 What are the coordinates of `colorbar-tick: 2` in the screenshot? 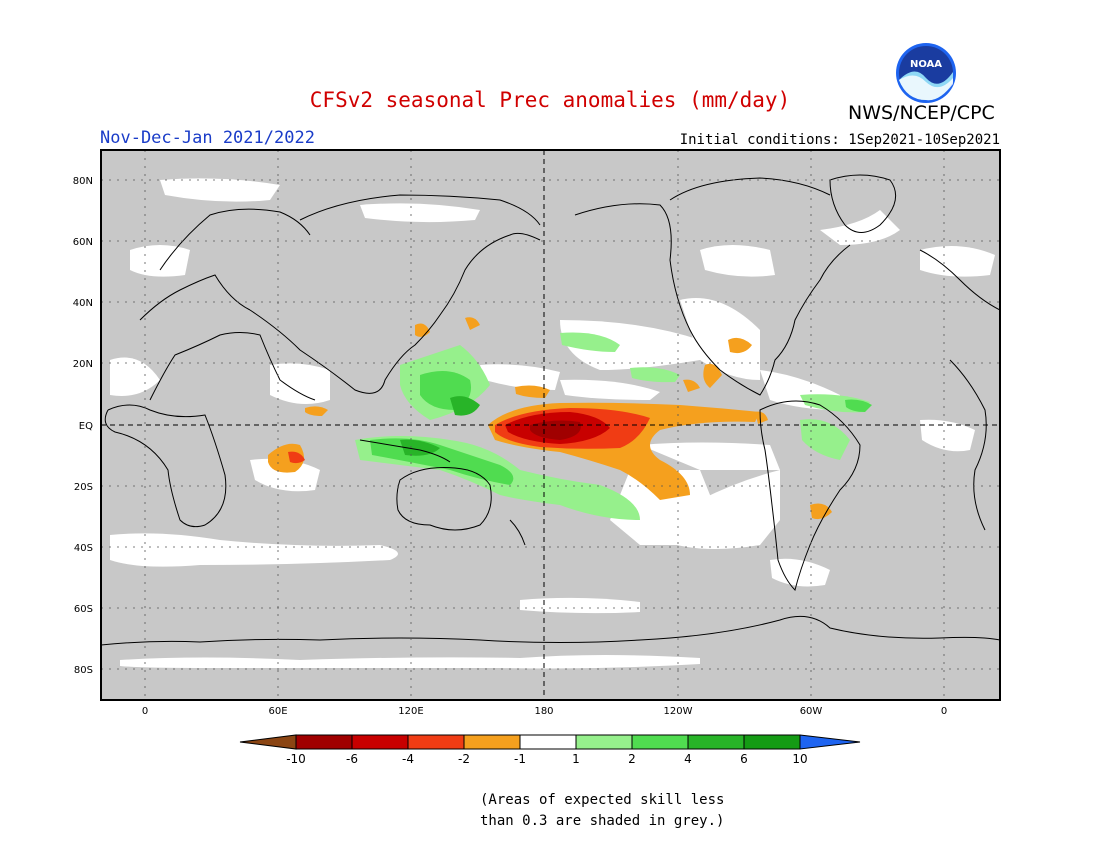 It's located at (632, 759).